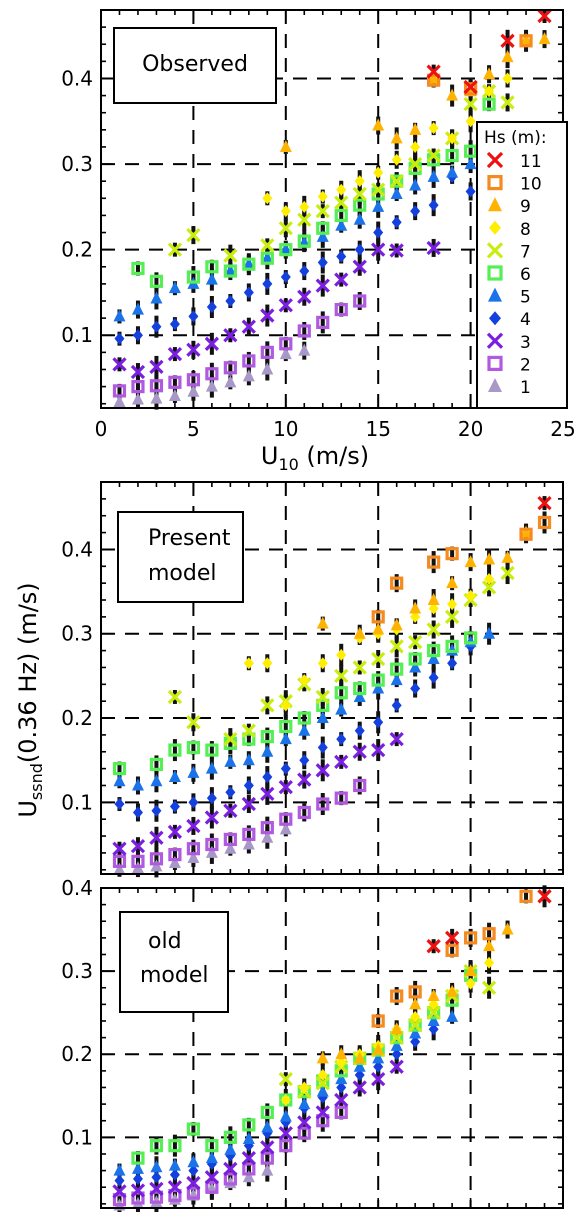 The width and height of the screenshot is (578, 1212). Describe the element at coordinates (525, 298) in the screenshot. I see `legend-label: 5` at that location.